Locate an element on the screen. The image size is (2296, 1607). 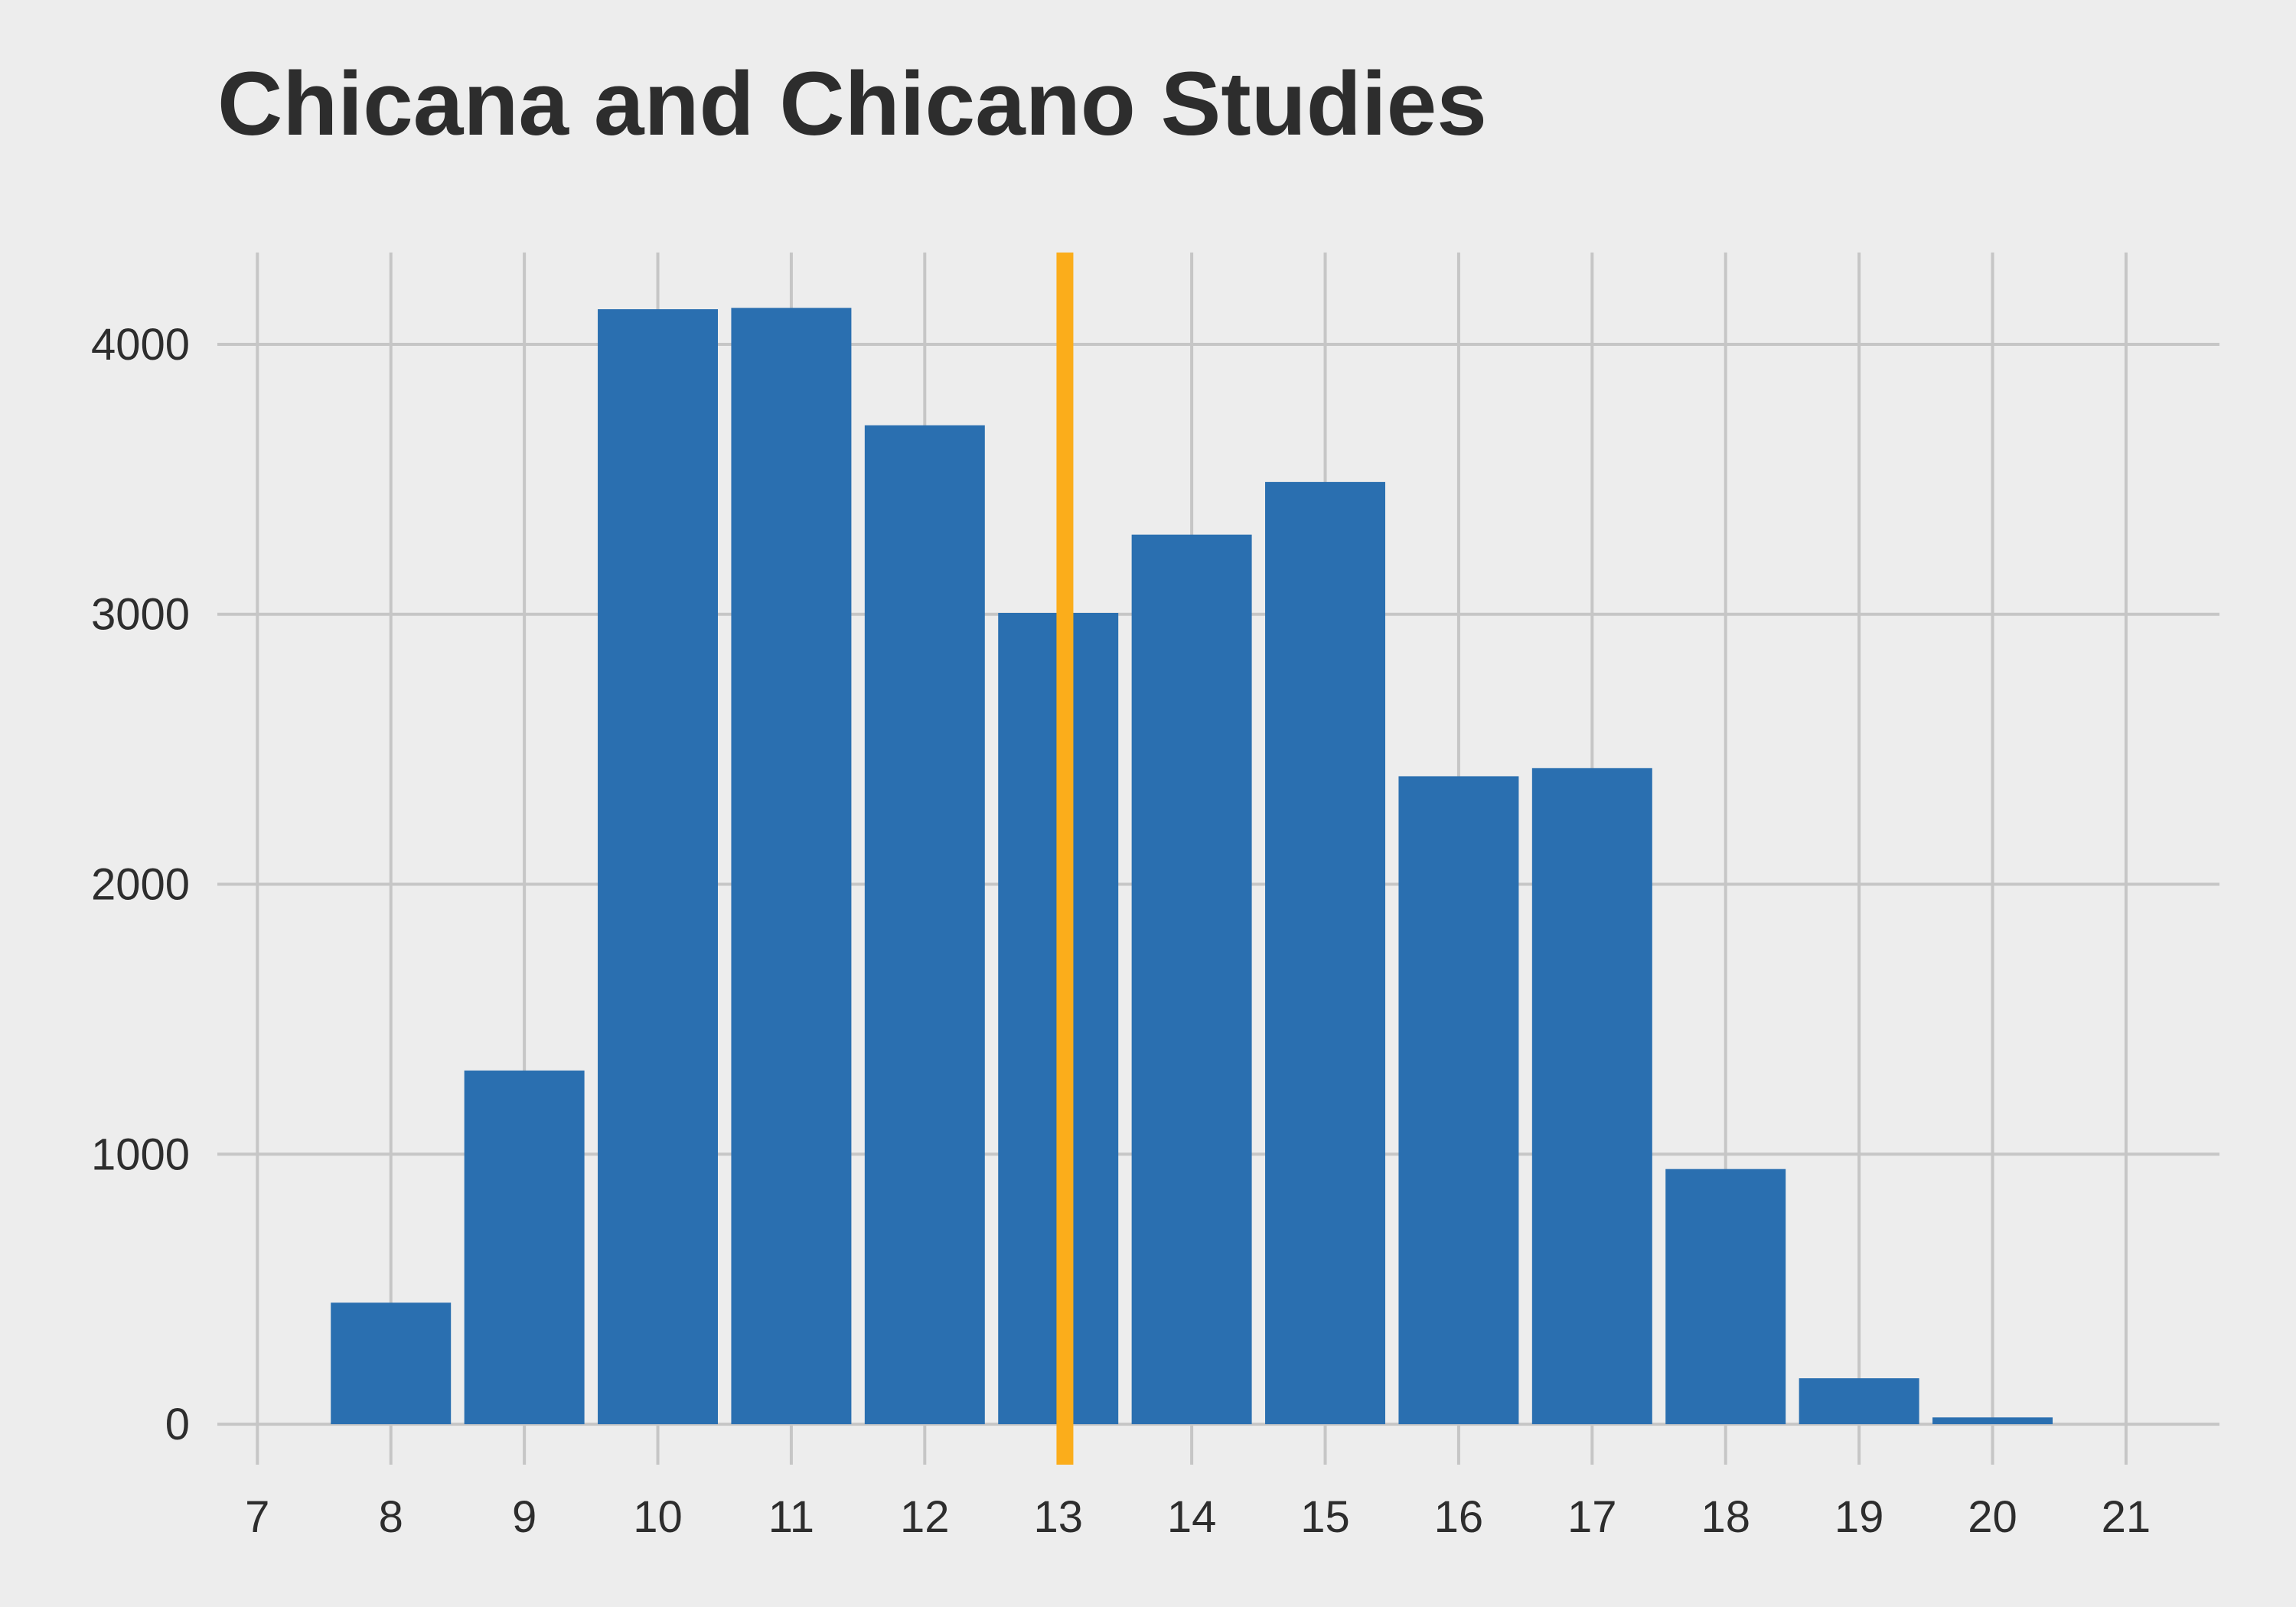
x-tick-label-12: 12 is located at coordinates (925, 1517).